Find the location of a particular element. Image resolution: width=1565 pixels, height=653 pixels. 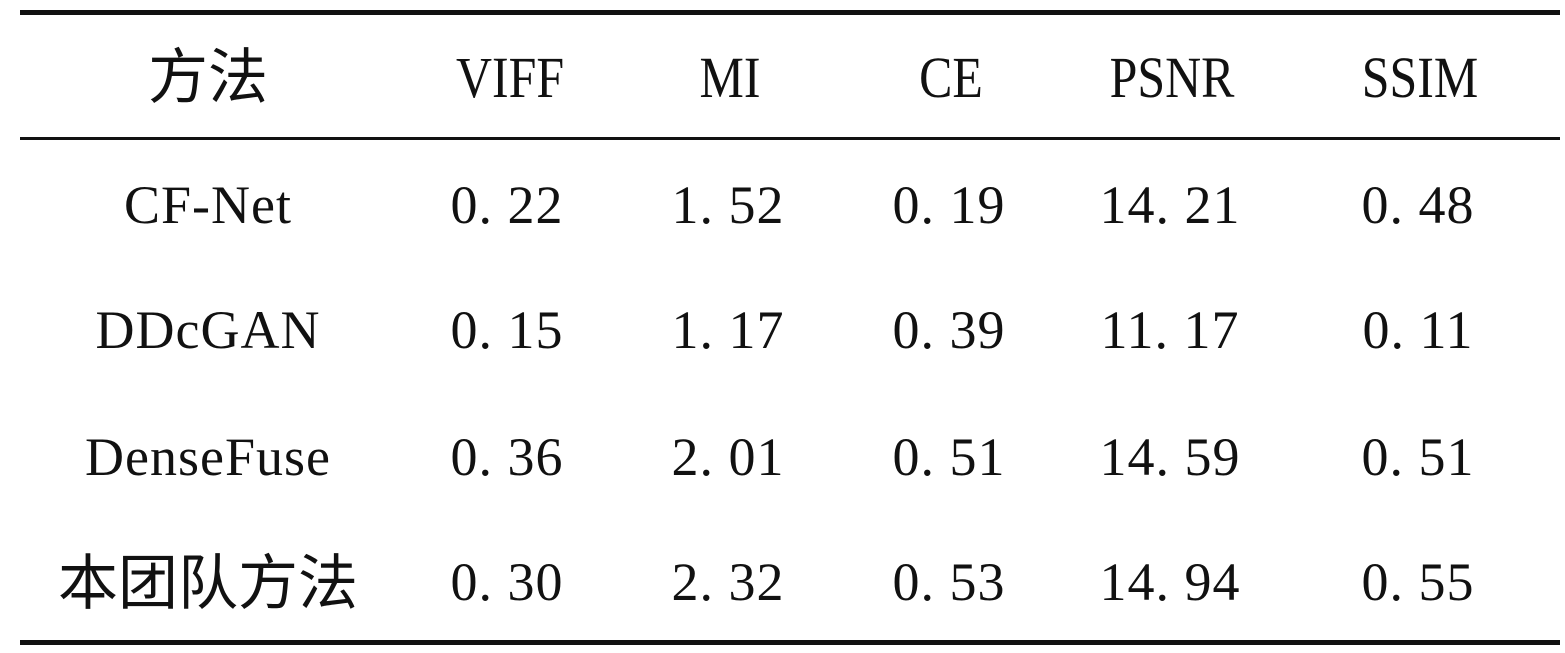

header-rule is located at coordinates (790, 138).